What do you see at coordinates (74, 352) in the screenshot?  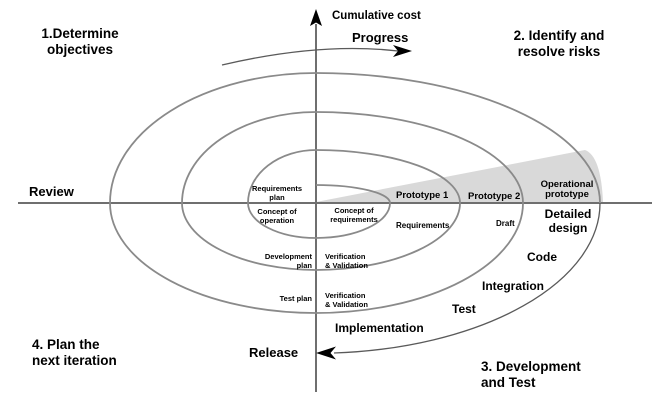 I see `quadrant-4-label: 4. Plan the next iteration` at bounding box center [74, 352].